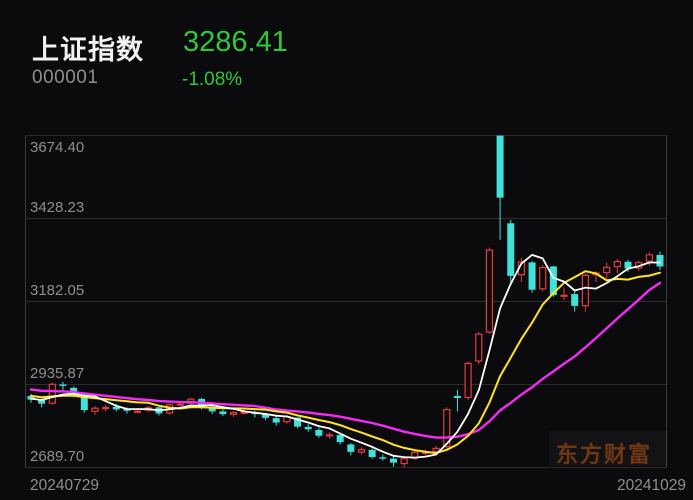 The height and width of the screenshot is (500, 693). Describe the element at coordinates (57, 373) in the screenshot. I see `y-axis-label: 2935.87` at that location.